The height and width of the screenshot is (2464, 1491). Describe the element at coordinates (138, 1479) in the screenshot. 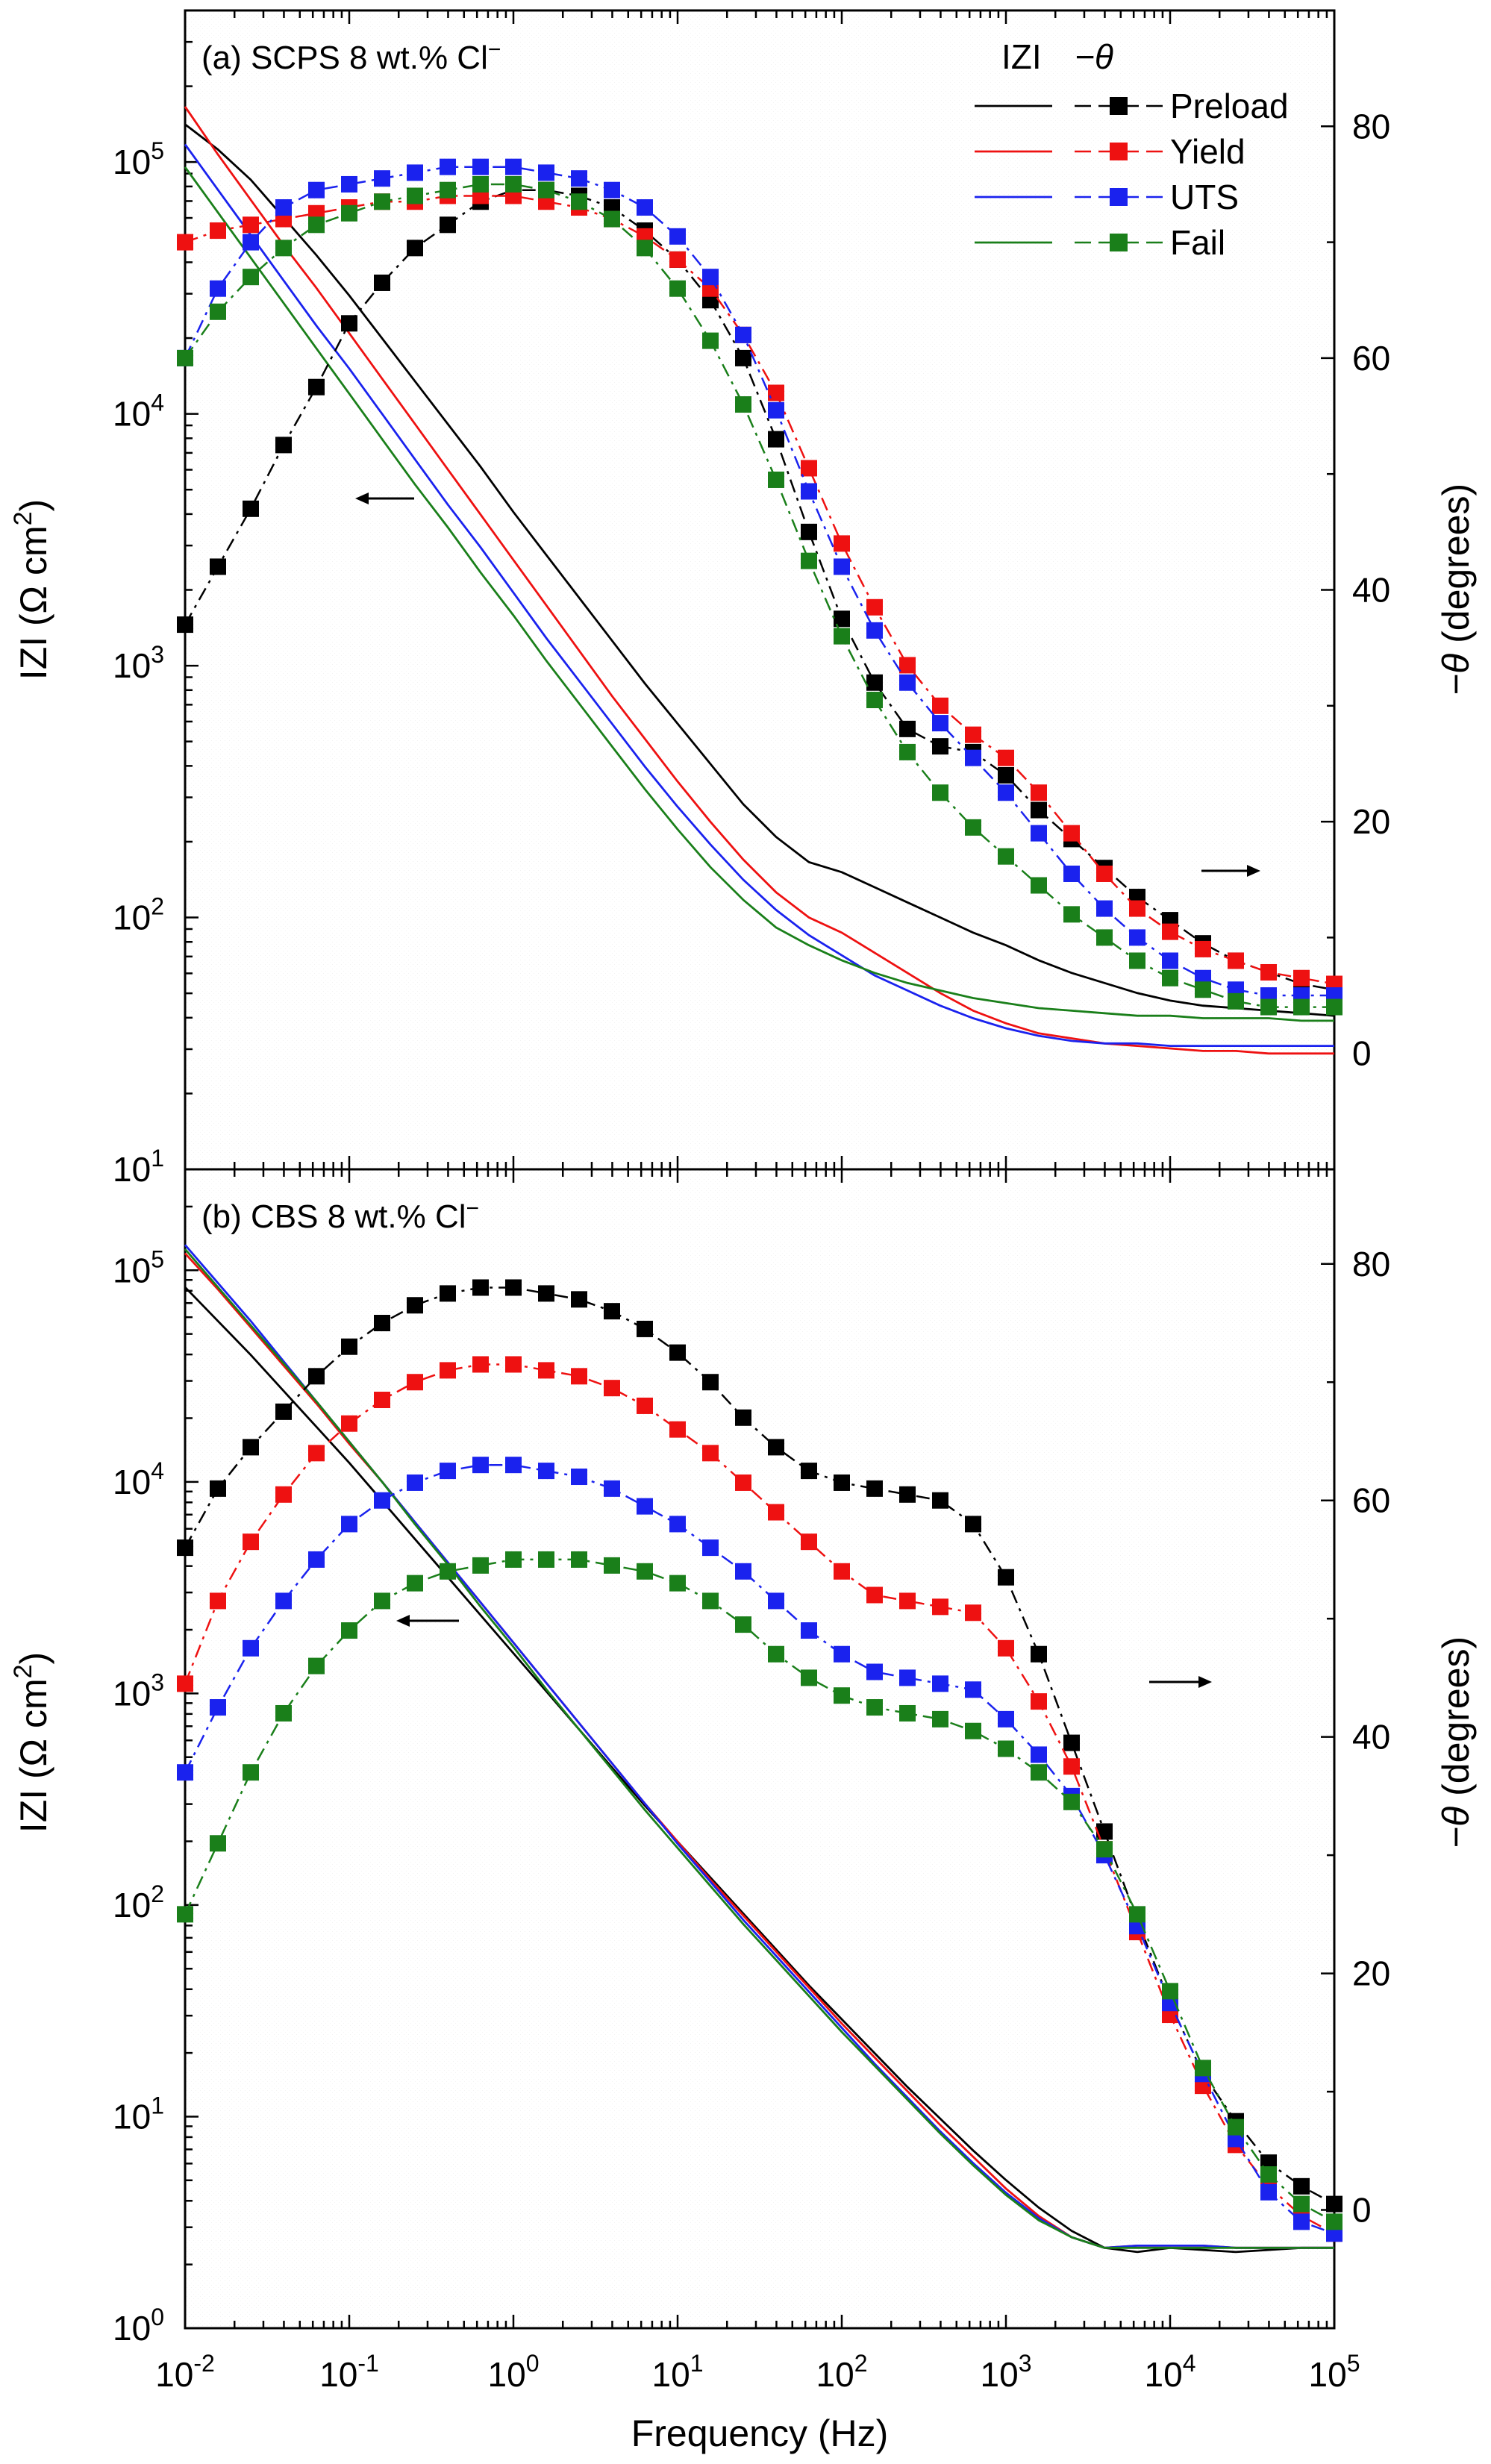

I see `panel-b-left-tick-label: 10⁴` at that location.